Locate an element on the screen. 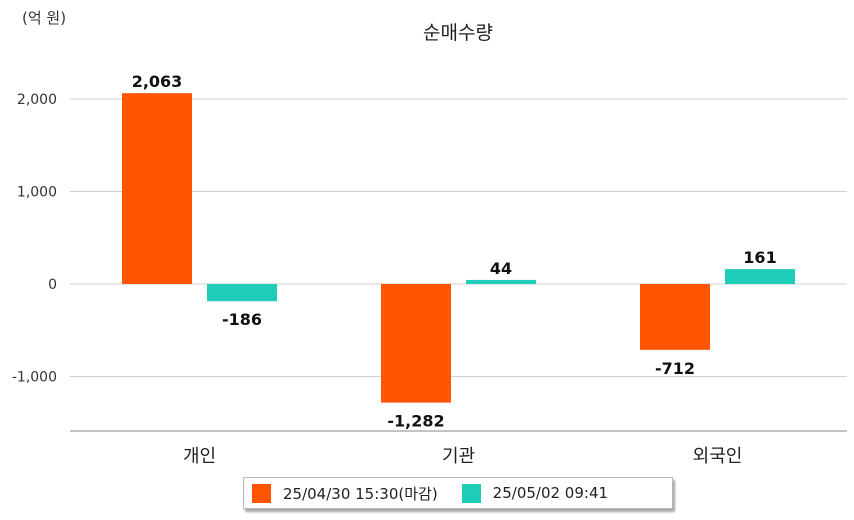  x-tick-label: 외국인 is located at coordinates (718, 456).